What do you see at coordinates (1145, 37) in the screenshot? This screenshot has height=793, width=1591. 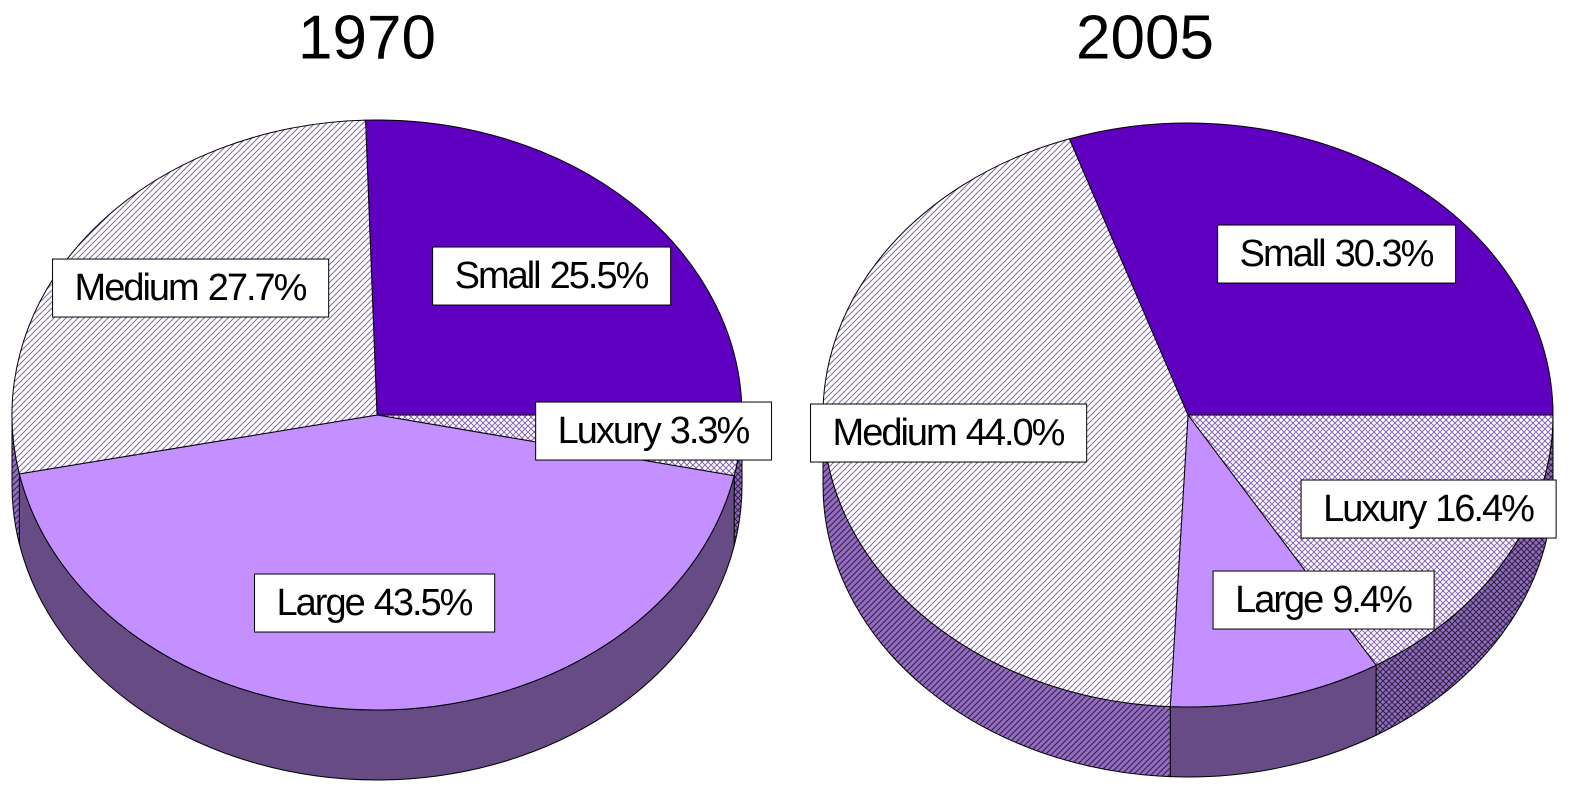 I see `chart-title: 2005` at bounding box center [1145, 37].